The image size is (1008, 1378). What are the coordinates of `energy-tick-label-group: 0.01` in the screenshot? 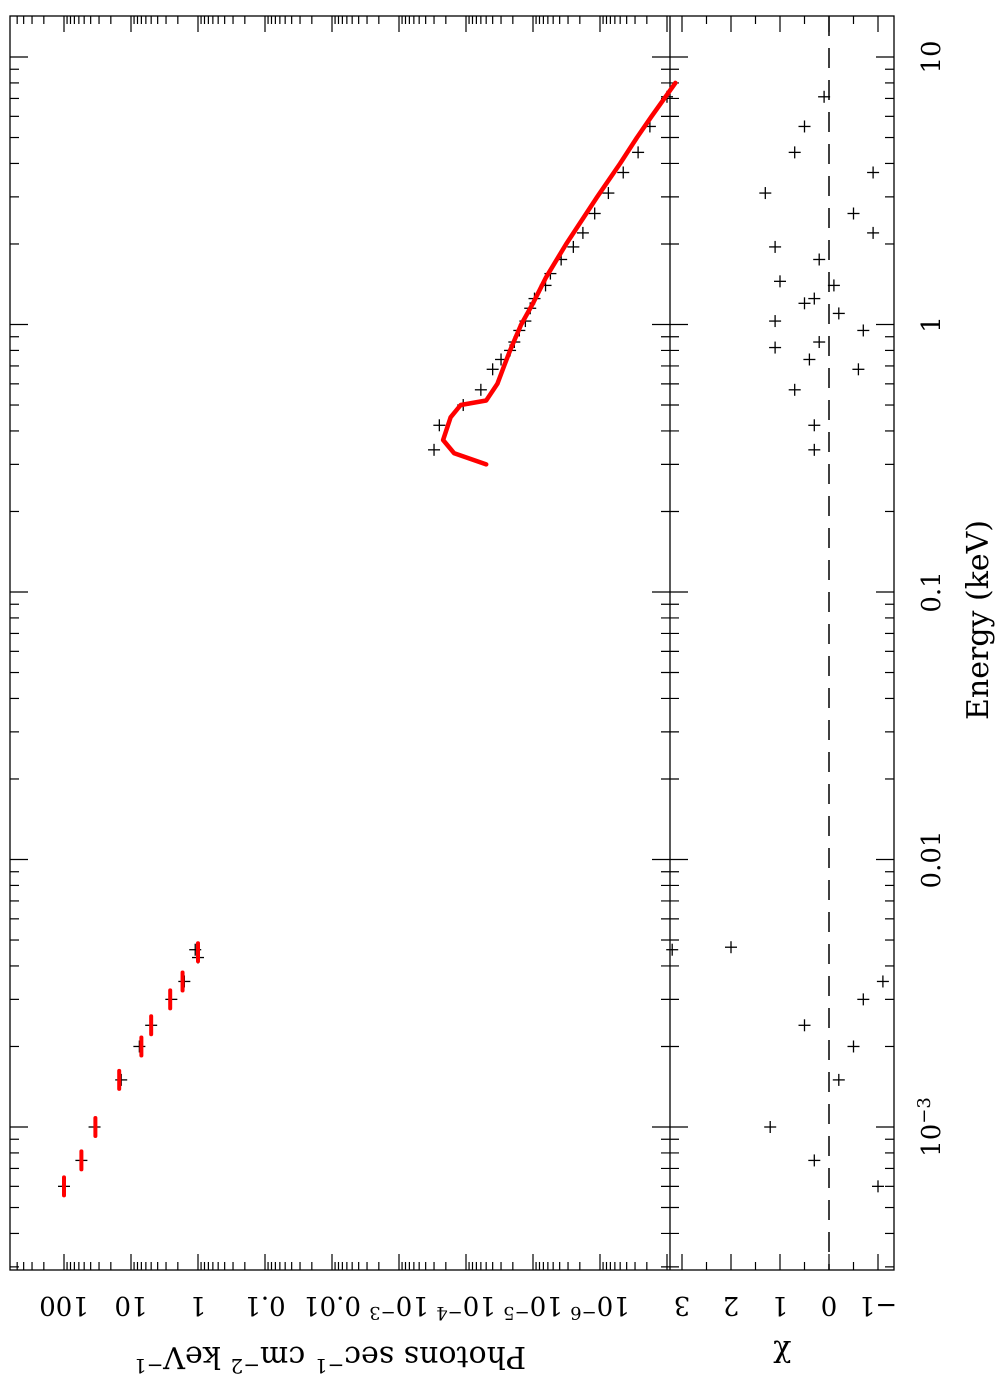 It's located at (932, 860).